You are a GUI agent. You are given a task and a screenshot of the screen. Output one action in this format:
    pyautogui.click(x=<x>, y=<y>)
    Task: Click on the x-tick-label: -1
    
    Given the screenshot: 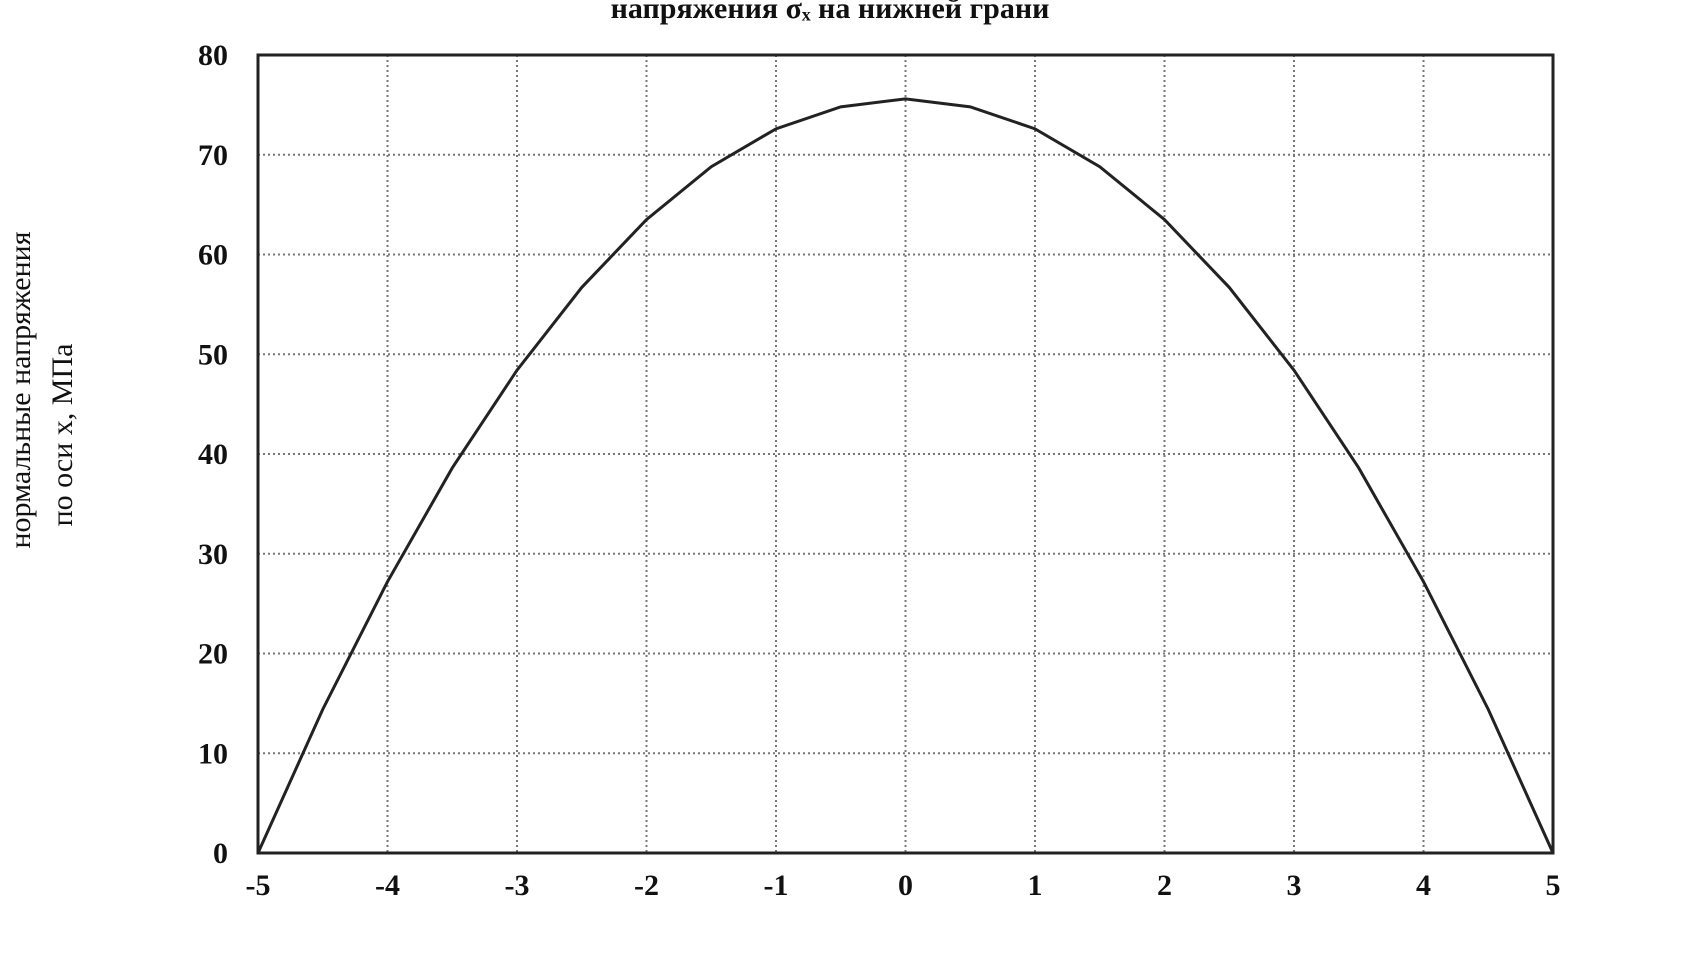 What is the action you would take?
    pyautogui.click(x=776, y=885)
    